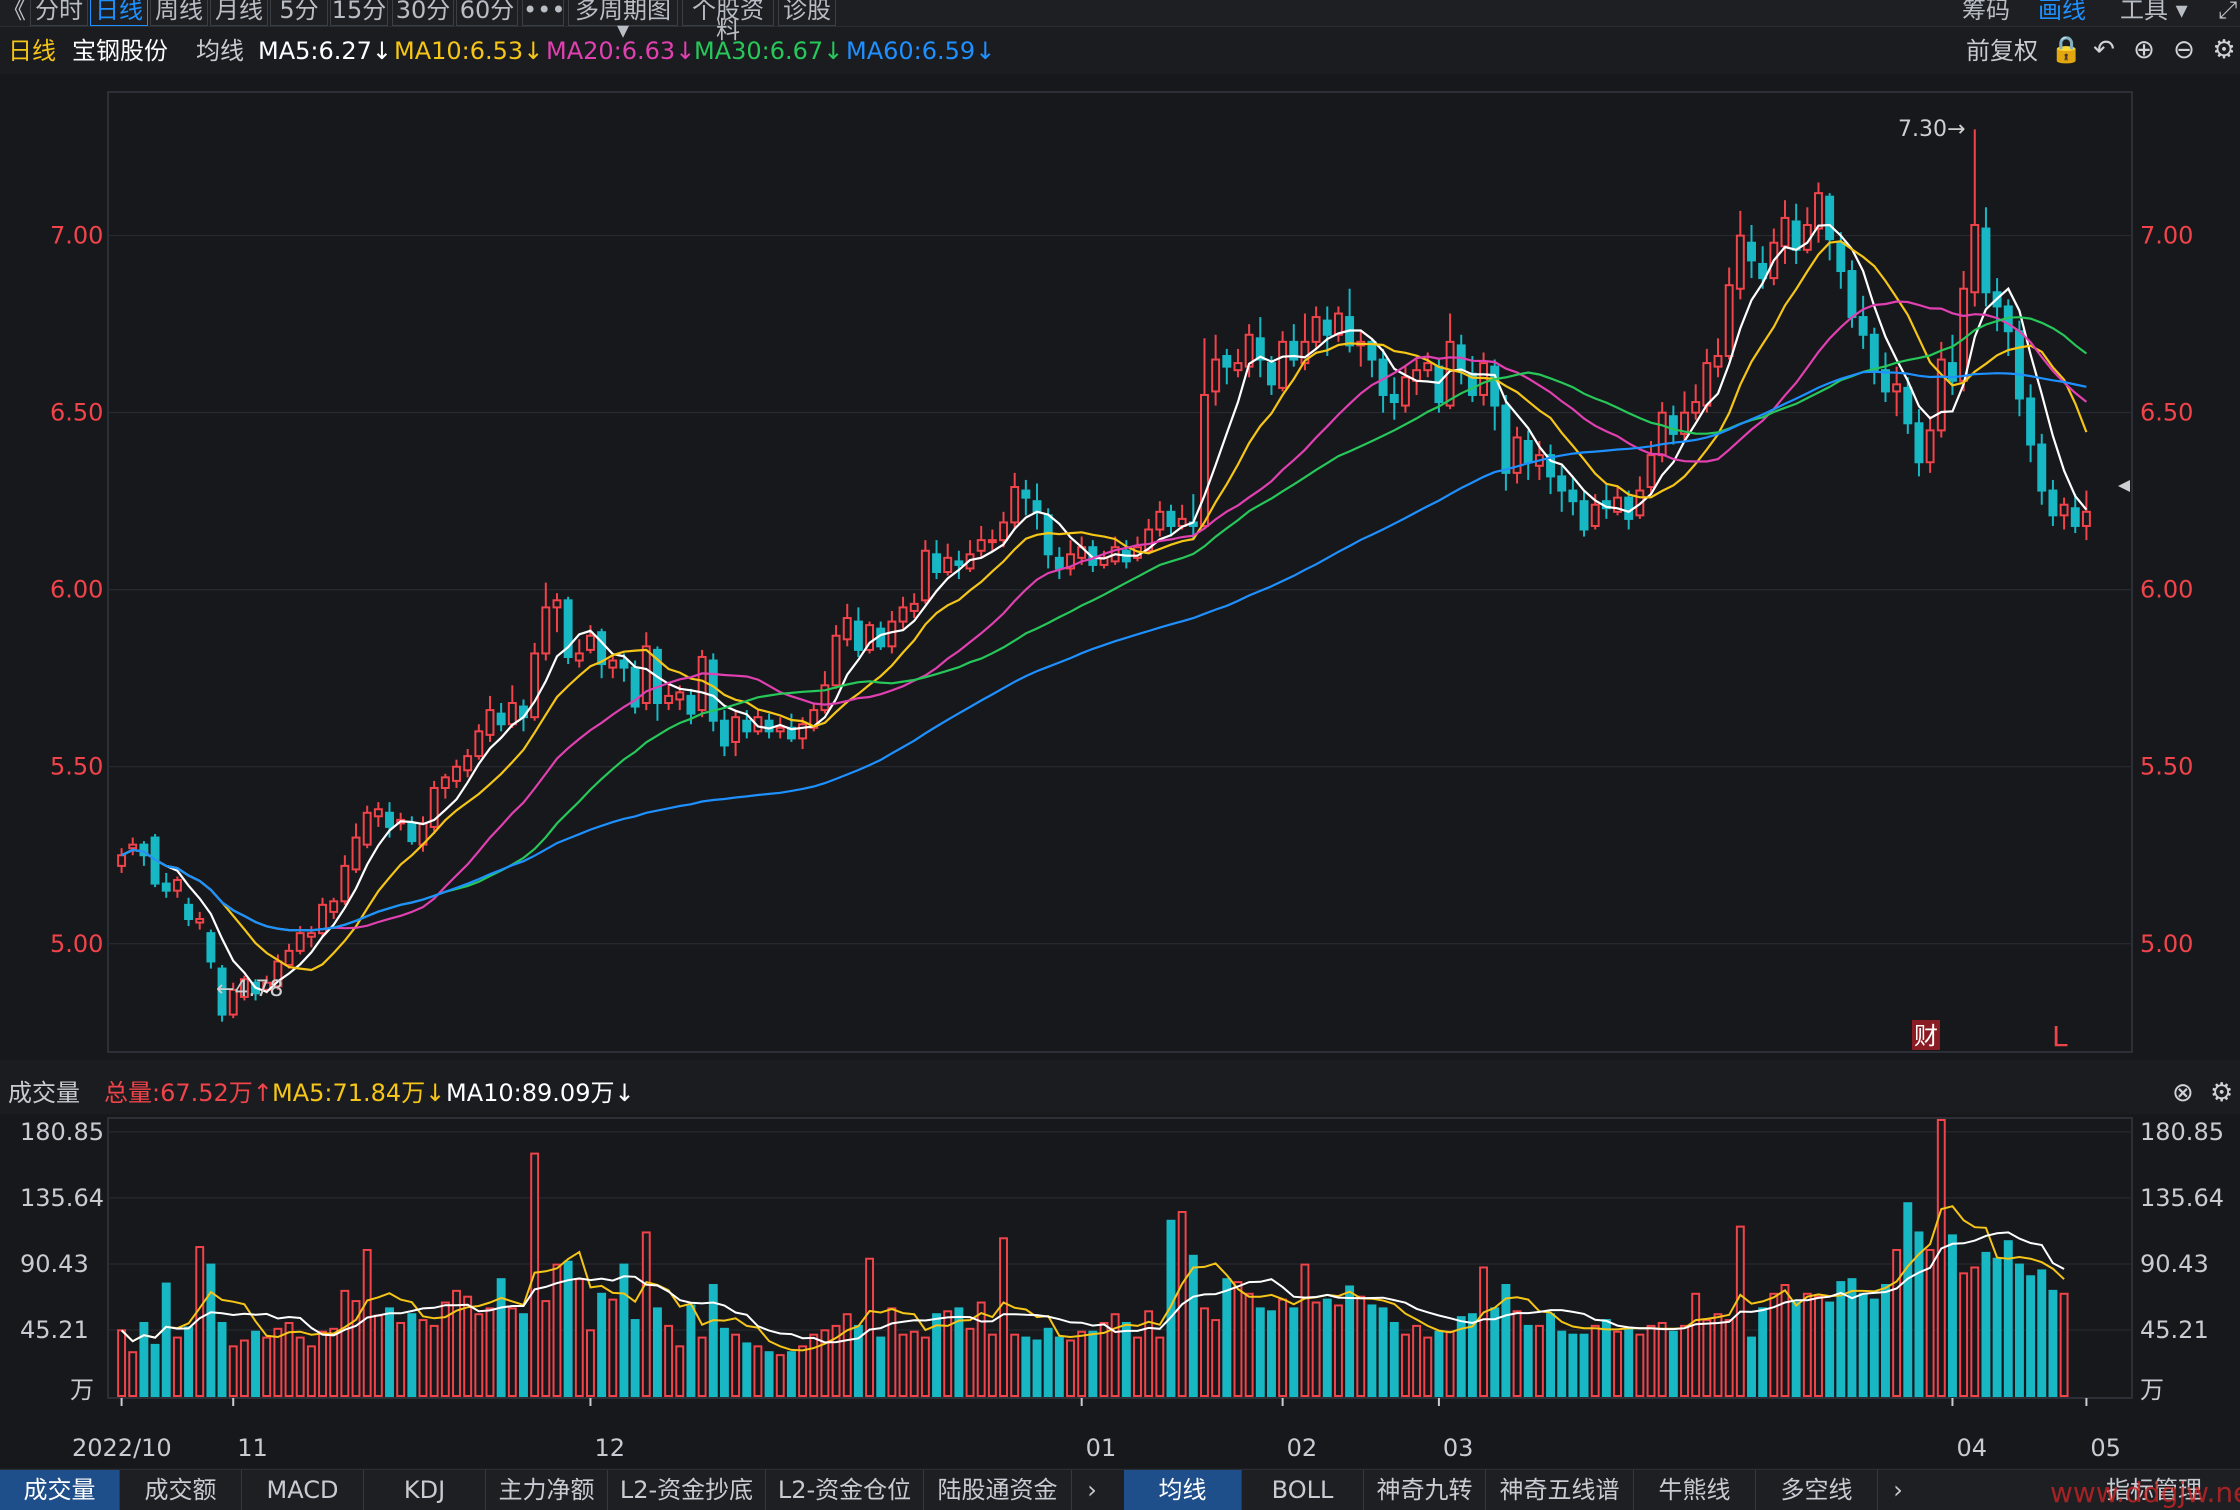  Describe the element at coordinates (2066, 50) in the screenshot. I see `lock-icon: 🔒` at that location.